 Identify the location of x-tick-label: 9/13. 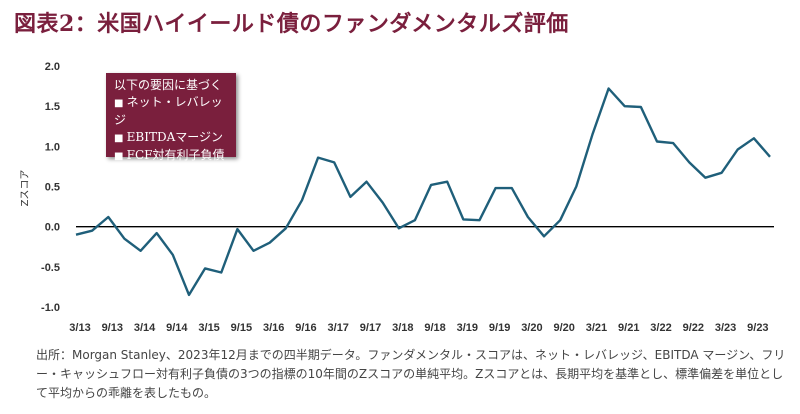
(112, 328).